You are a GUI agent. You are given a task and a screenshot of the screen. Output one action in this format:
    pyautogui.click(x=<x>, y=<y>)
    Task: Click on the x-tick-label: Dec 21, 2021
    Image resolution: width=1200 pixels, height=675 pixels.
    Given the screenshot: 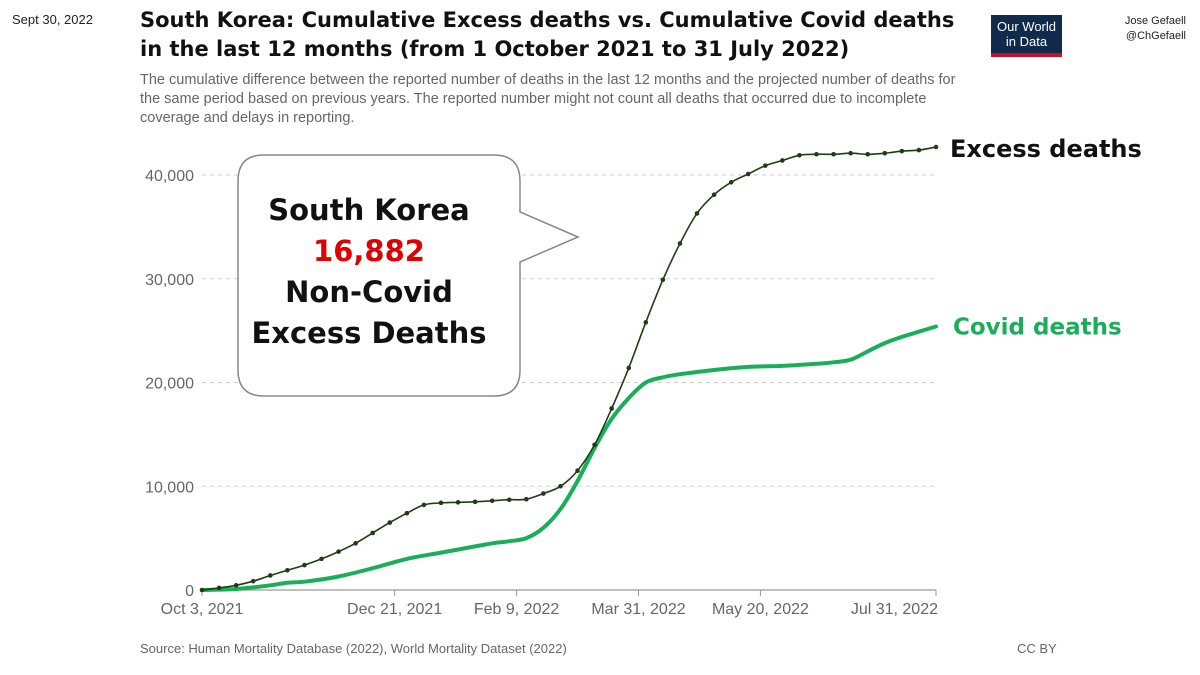 What is the action you would take?
    pyautogui.click(x=394, y=609)
    